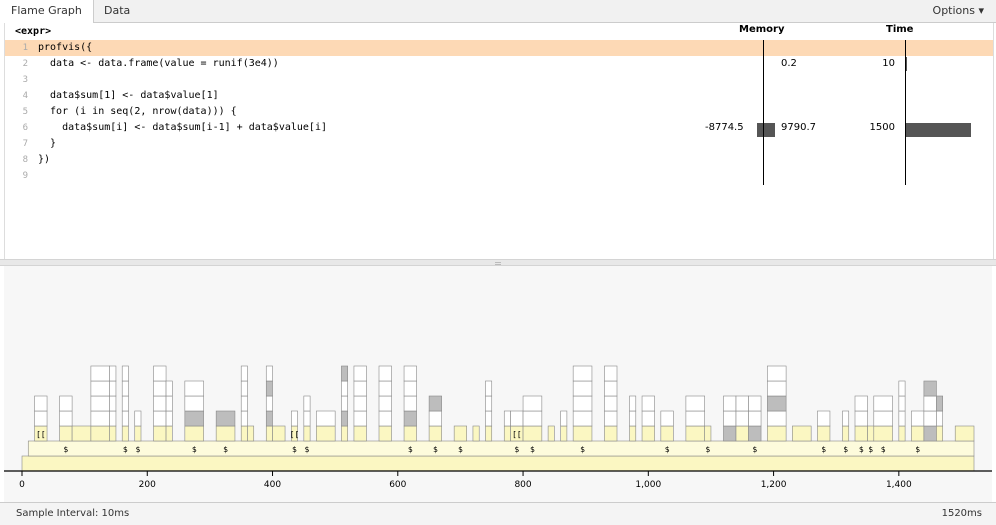 The height and width of the screenshot is (525, 996). What do you see at coordinates (499, 112) in the screenshot?
I see `code-line: 5 for (i in seq(2, nrow(data))) {` at bounding box center [499, 112].